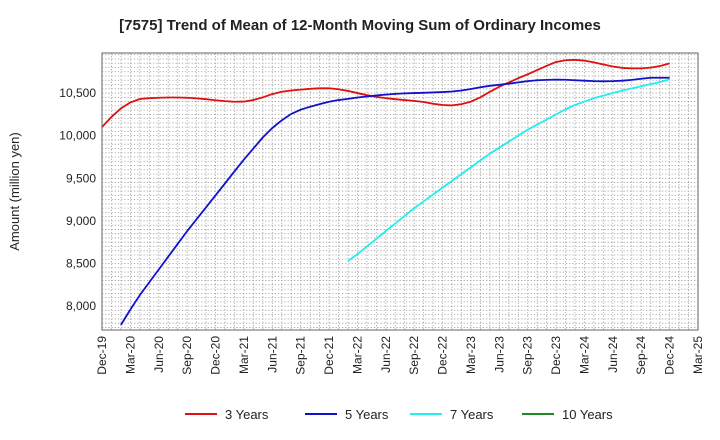 This screenshot has width=720, height=440. Describe the element at coordinates (528, 355) in the screenshot. I see `x-tick-label: Sep-23` at that location.